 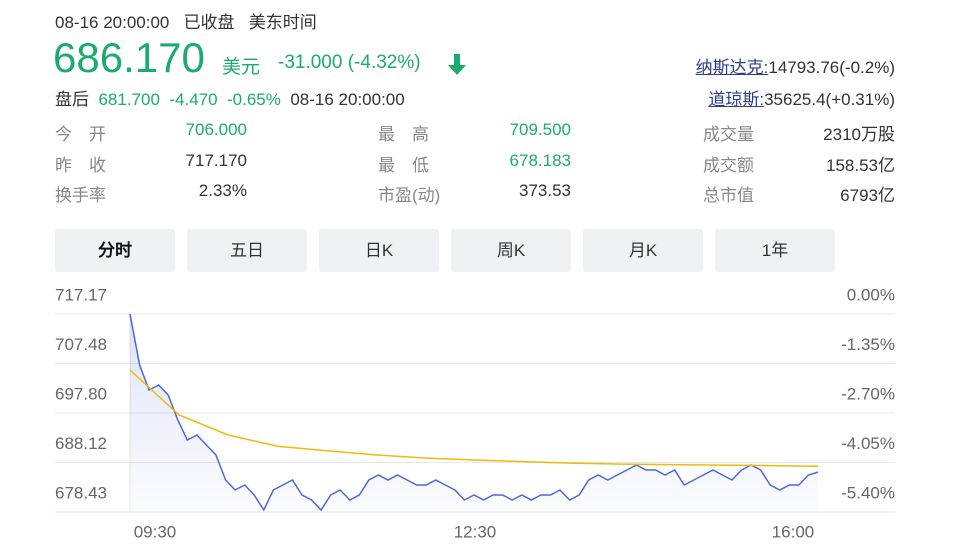 What do you see at coordinates (859, 134) in the screenshot?
I see `stat-value: 2310万股` at bounding box center [859, 134].